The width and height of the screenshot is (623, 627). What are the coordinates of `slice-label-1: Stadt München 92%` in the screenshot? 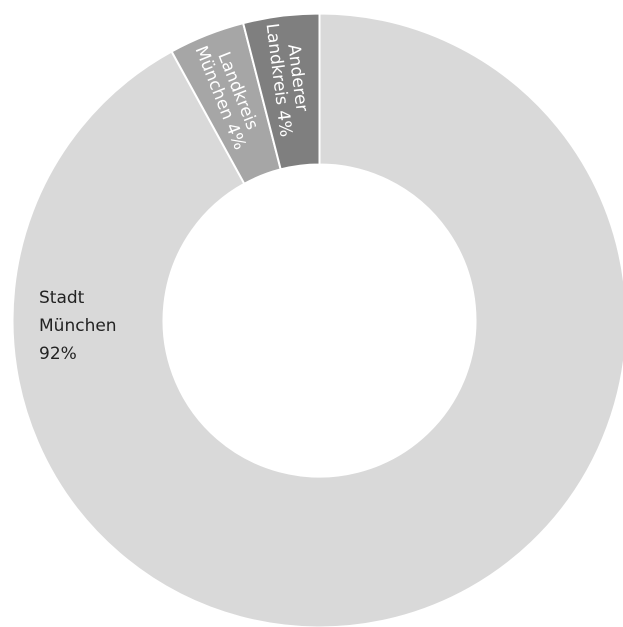 It's located at (78, 326).